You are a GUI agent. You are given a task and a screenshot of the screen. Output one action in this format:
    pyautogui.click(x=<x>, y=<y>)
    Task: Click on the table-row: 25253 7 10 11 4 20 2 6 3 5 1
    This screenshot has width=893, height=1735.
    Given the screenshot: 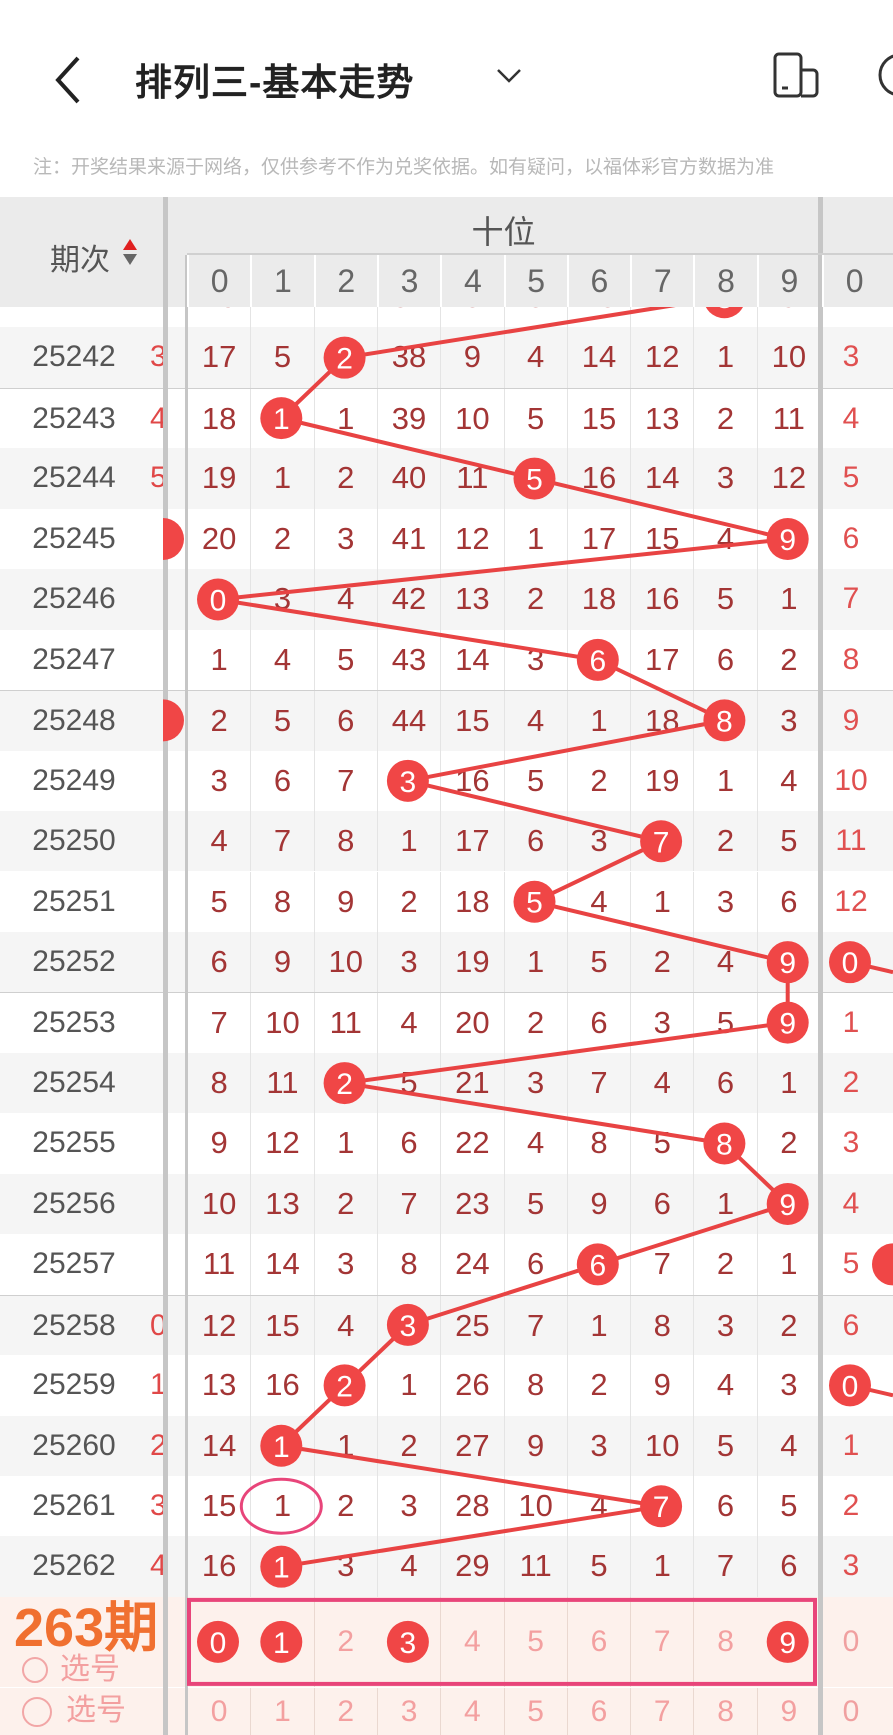 What is the action you would take?
    pyautogui.click(x=446, y=1022)
    